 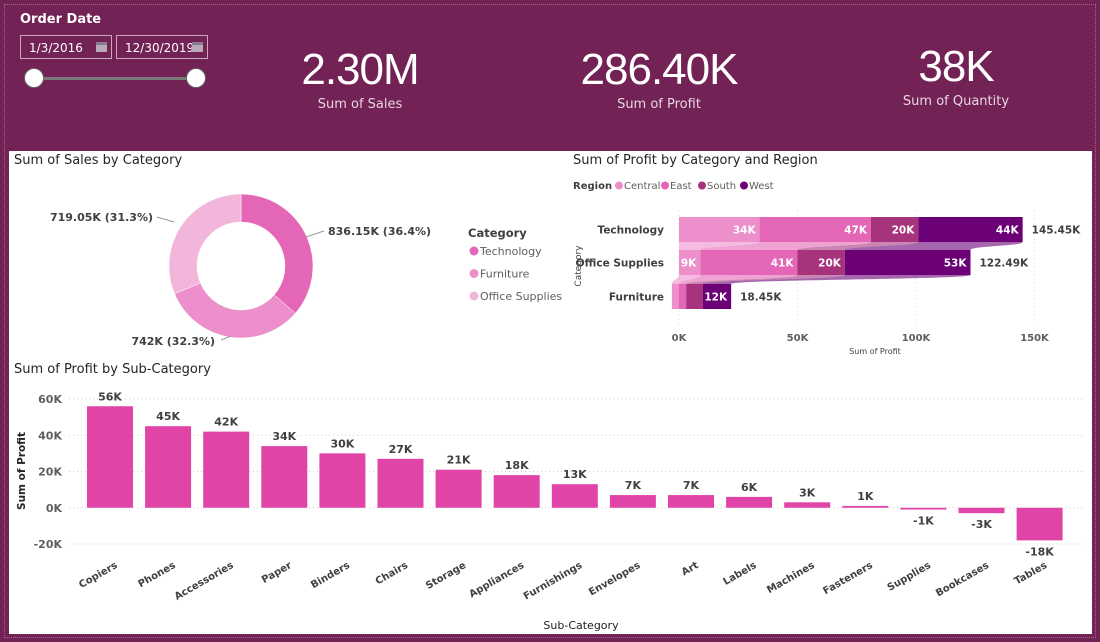 I want to click on bar-storage, so click(x=458, y=488).